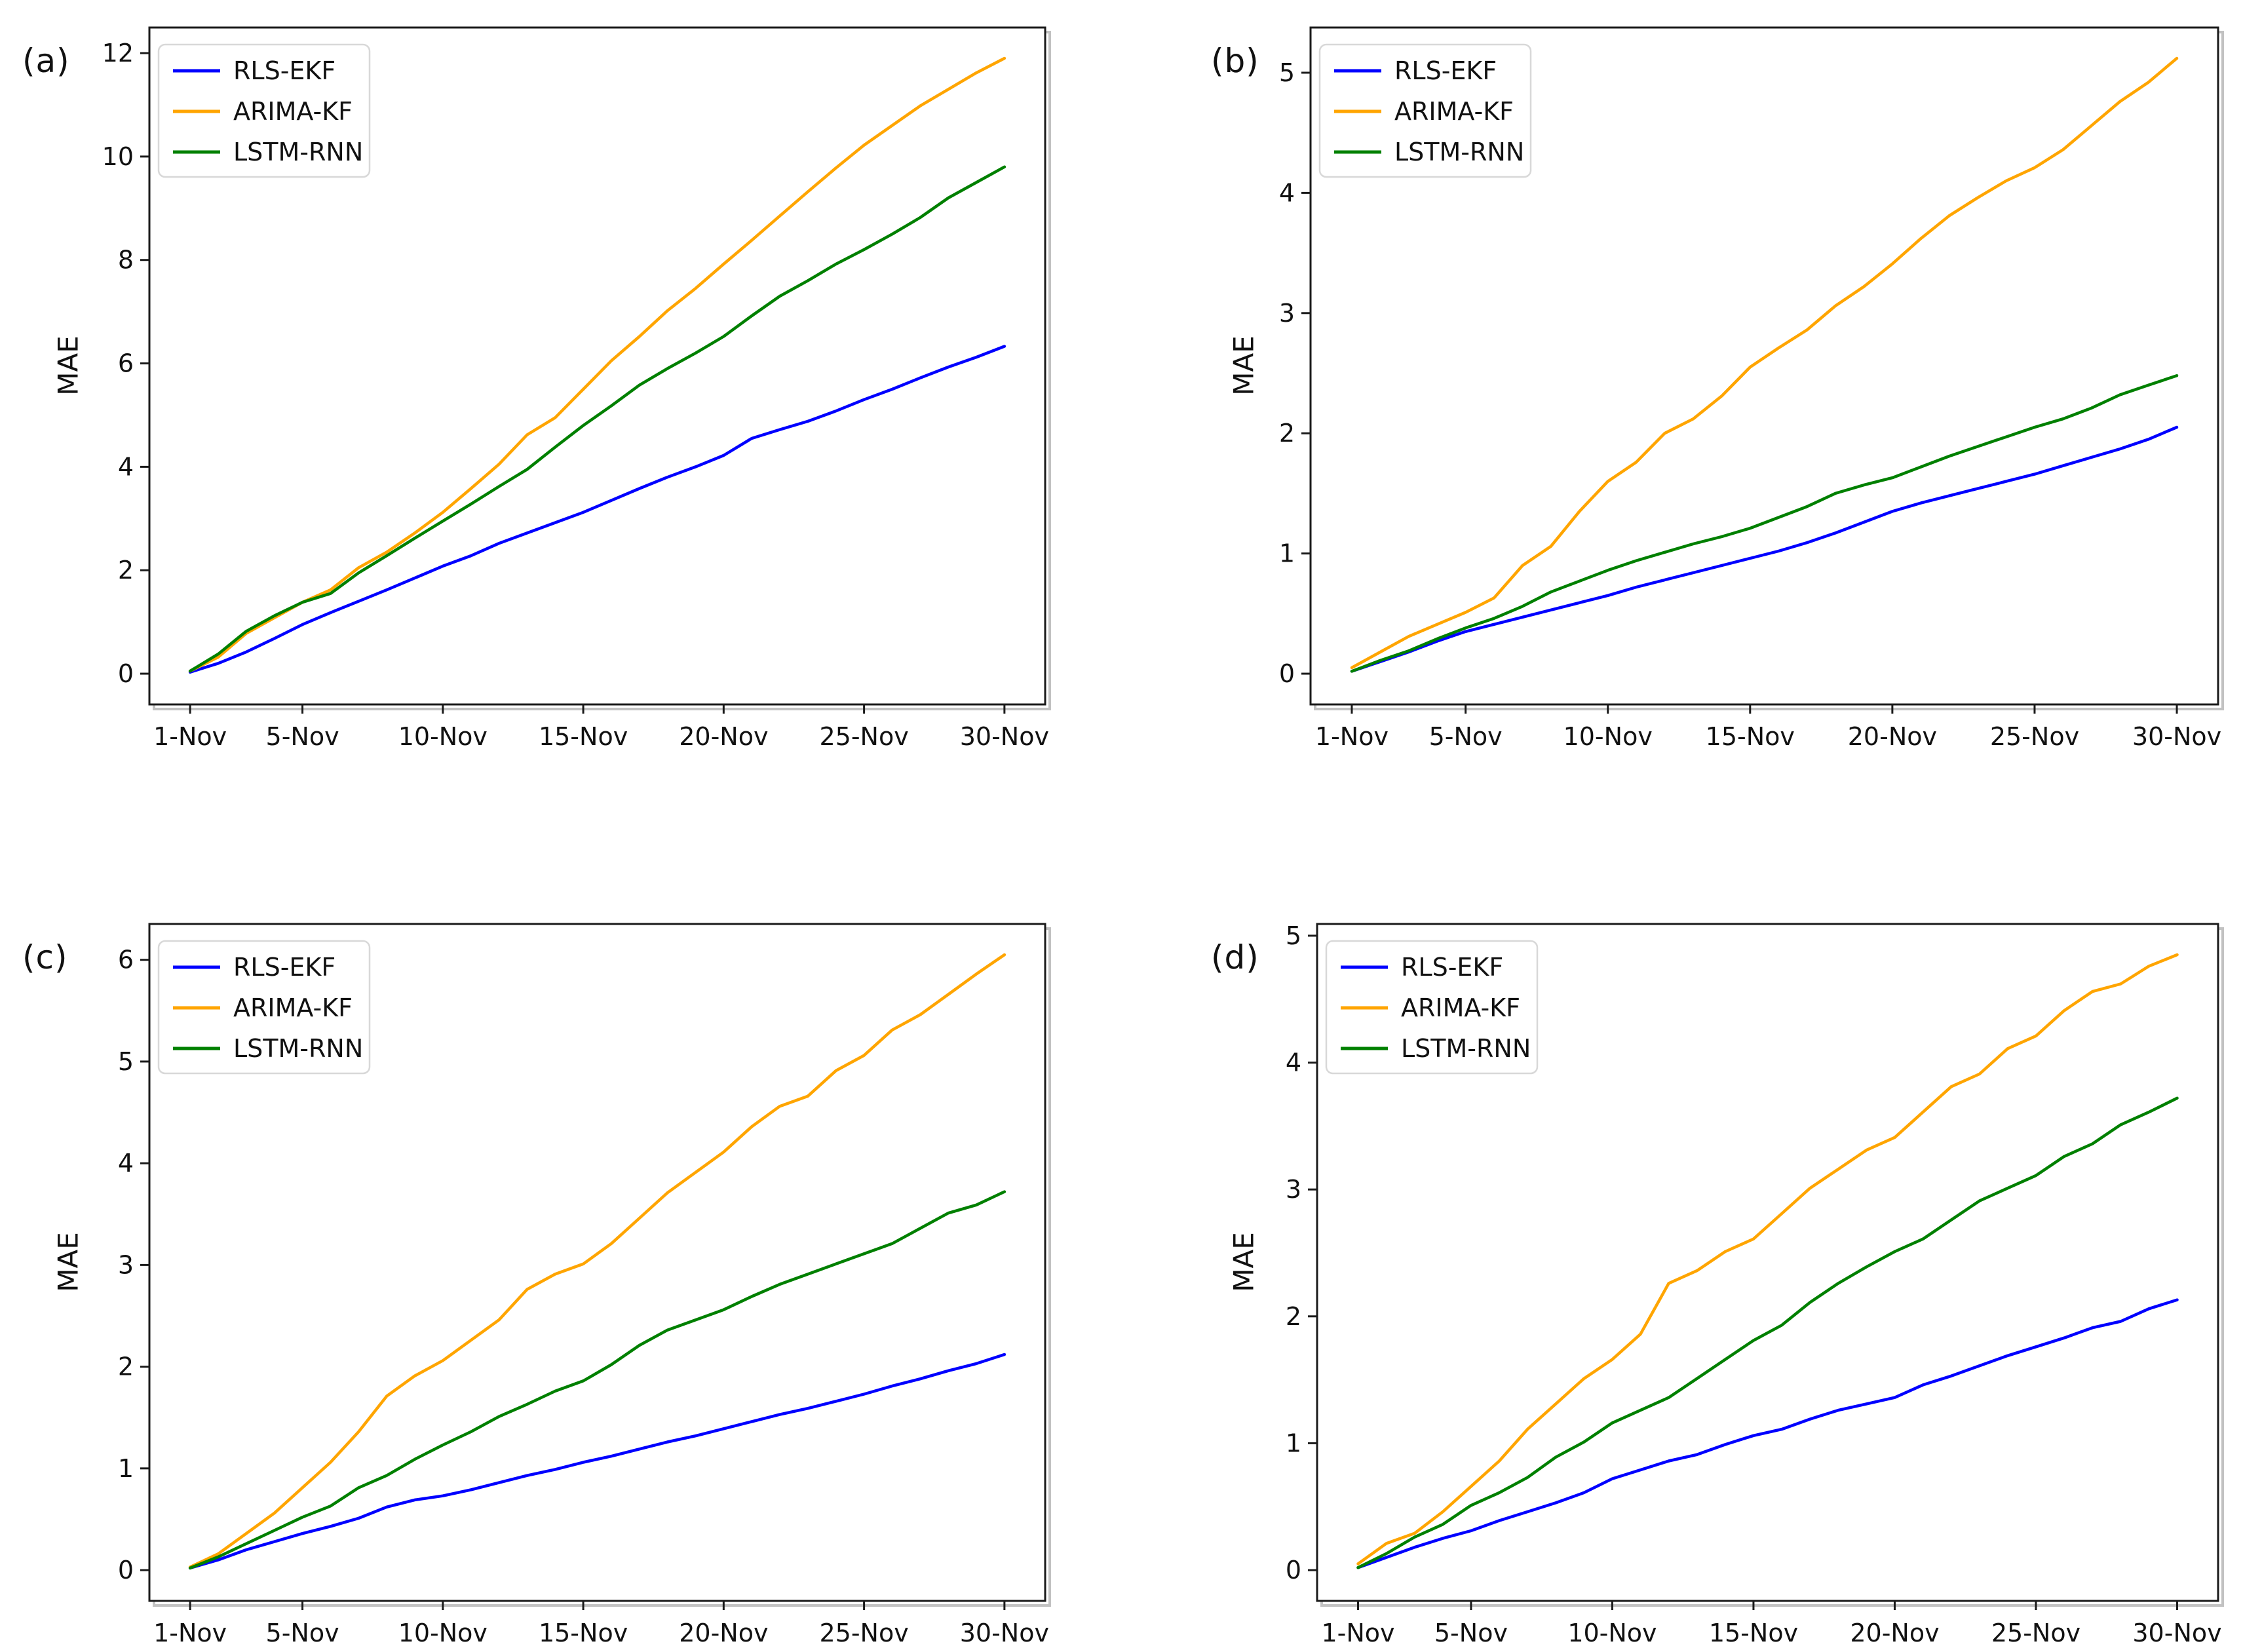  What do you see at coordinates (1235, 957) in the screenshot?
I see `panel-label-d: (d)` at bounding box center [1235, 957].